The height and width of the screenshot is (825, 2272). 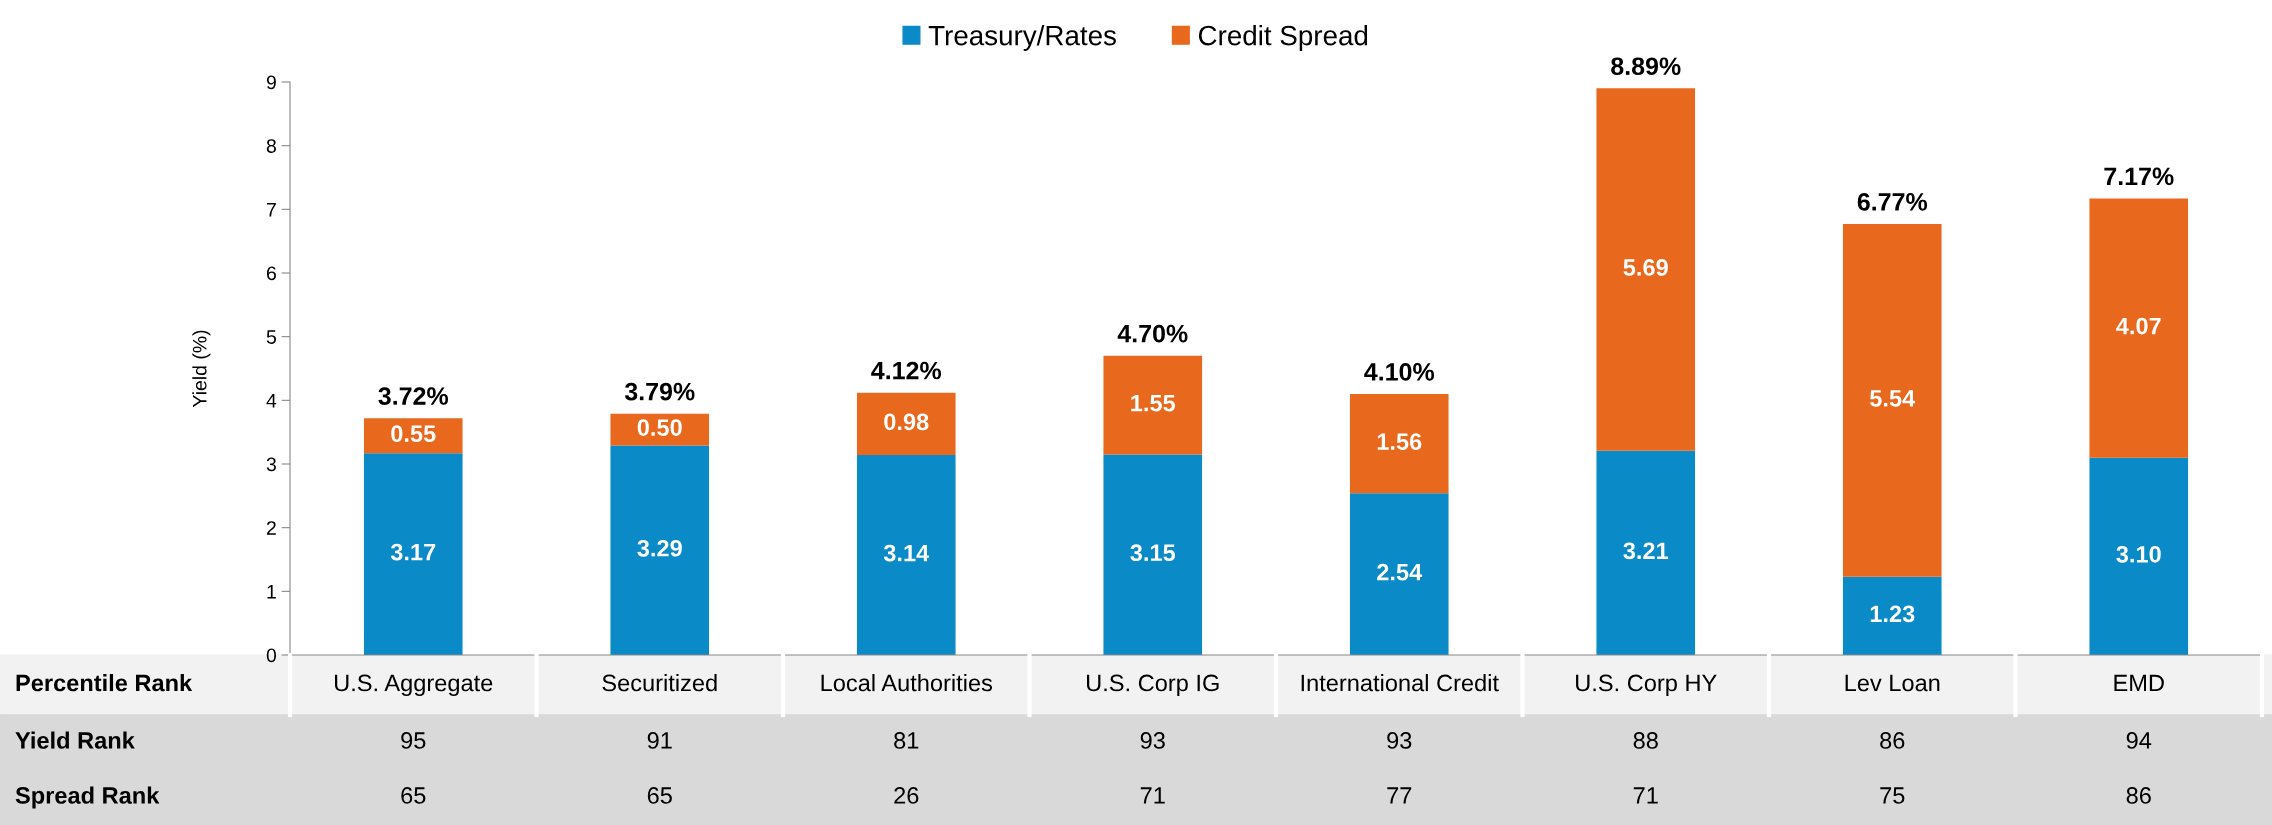 What do you see at coordinates (271, 592) in the screenshot?
I see `y-tick-label: 1` at bounding box center [271, 592].